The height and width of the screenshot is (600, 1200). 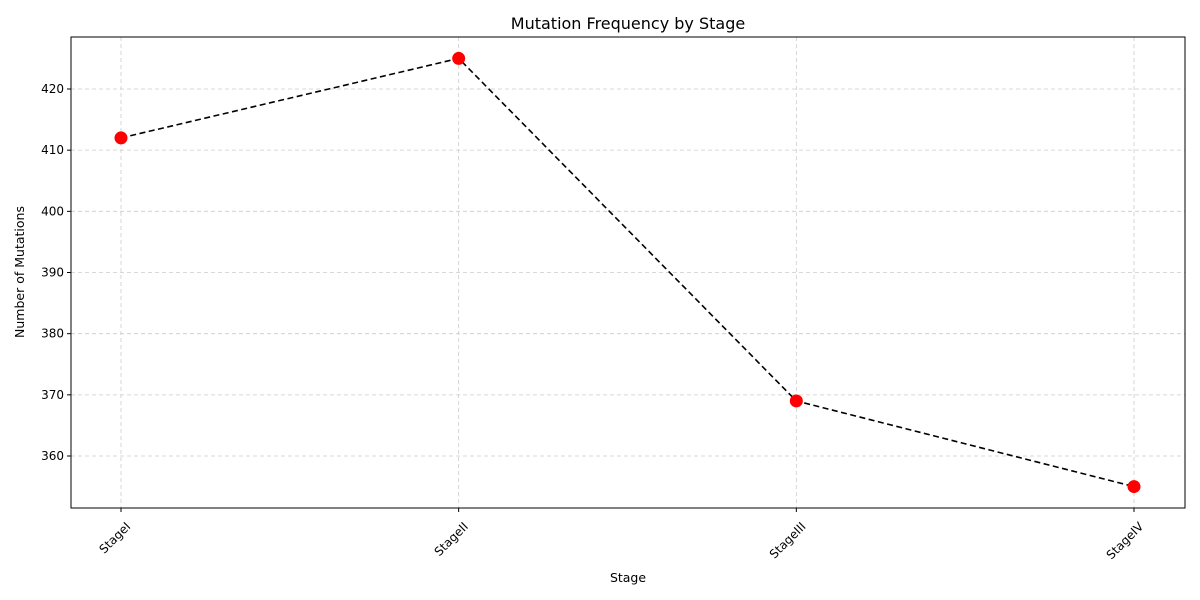 What do you see at coordinates (788, 540) in the screenshot?
I see `x-tick-label: StageIII` at bounding box center [788, 540].